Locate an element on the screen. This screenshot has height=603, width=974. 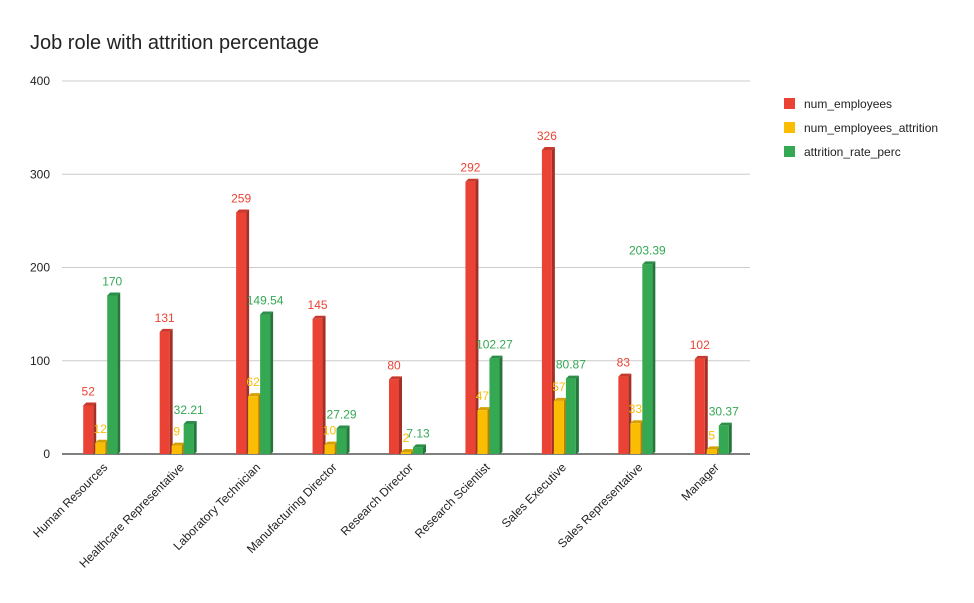
x-tick-label: Research Scientist is located at coordinates (452, 500).